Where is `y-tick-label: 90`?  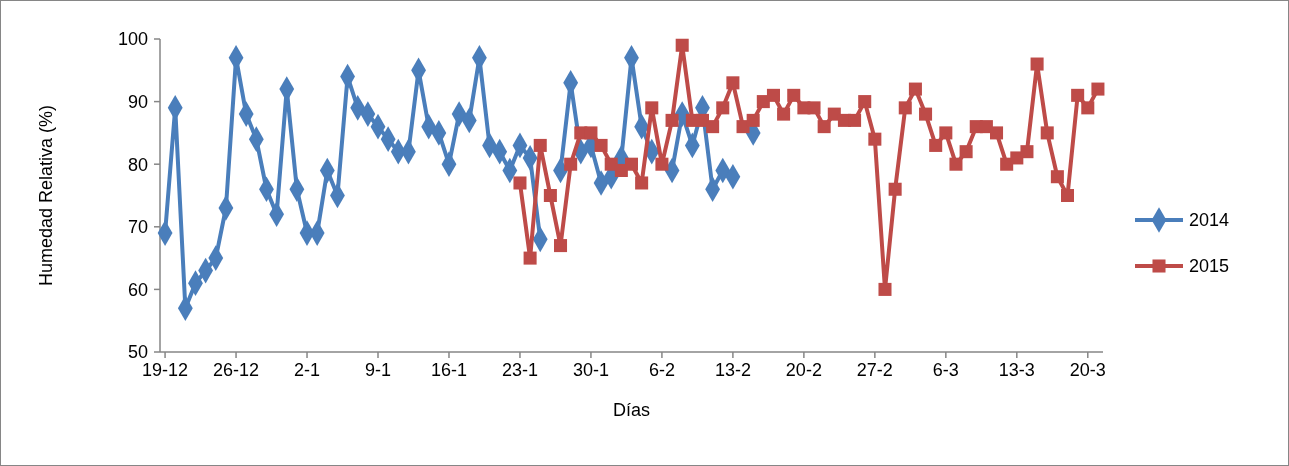 y-tick-label: 90 is located at coordinates (137, 101).